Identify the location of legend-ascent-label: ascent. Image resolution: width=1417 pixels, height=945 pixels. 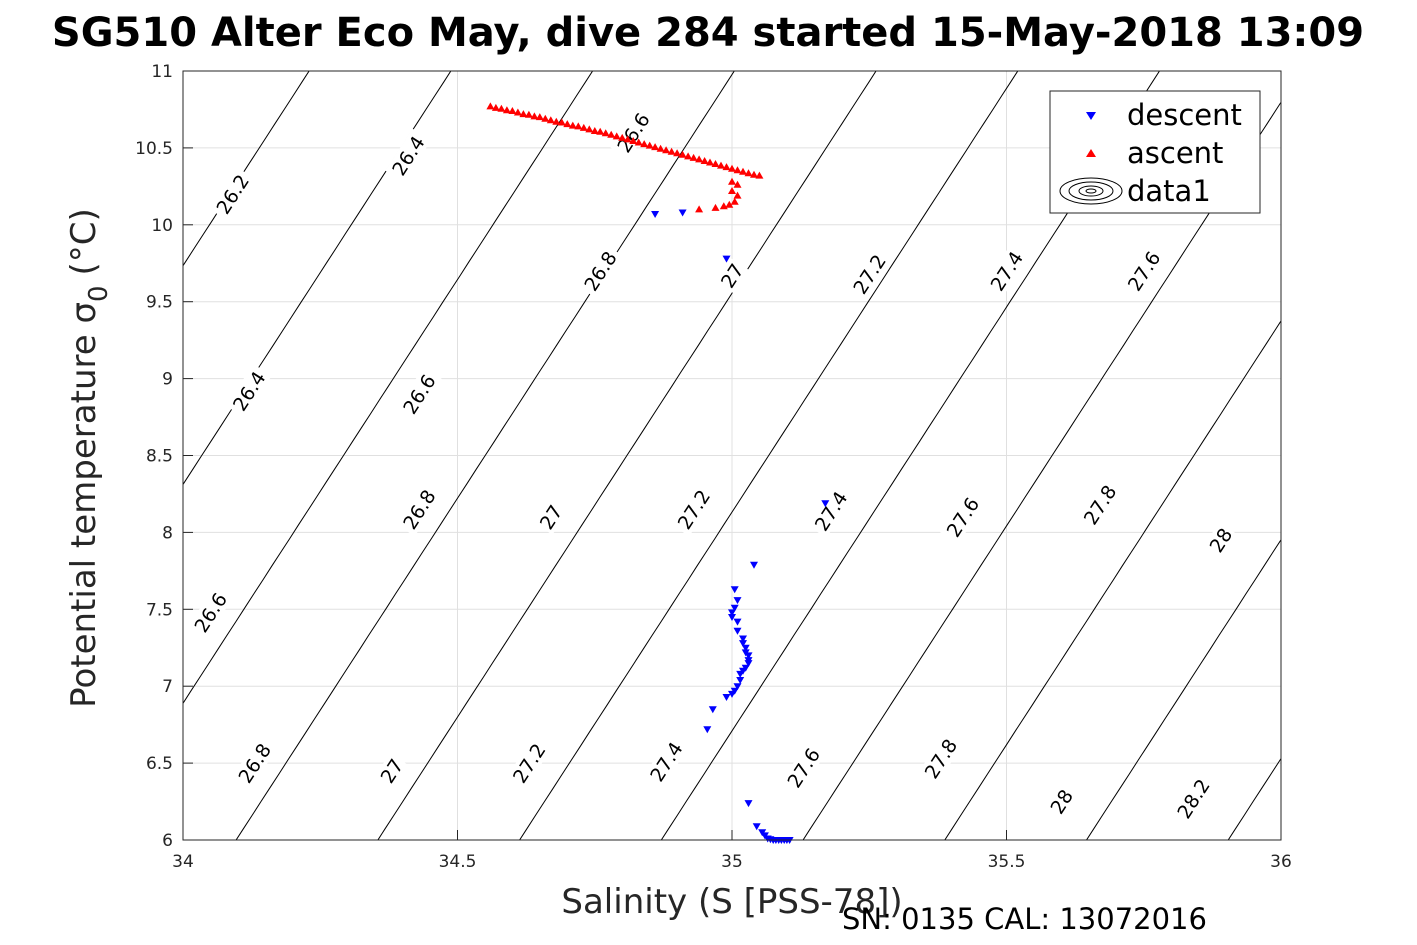
(1175, 153).